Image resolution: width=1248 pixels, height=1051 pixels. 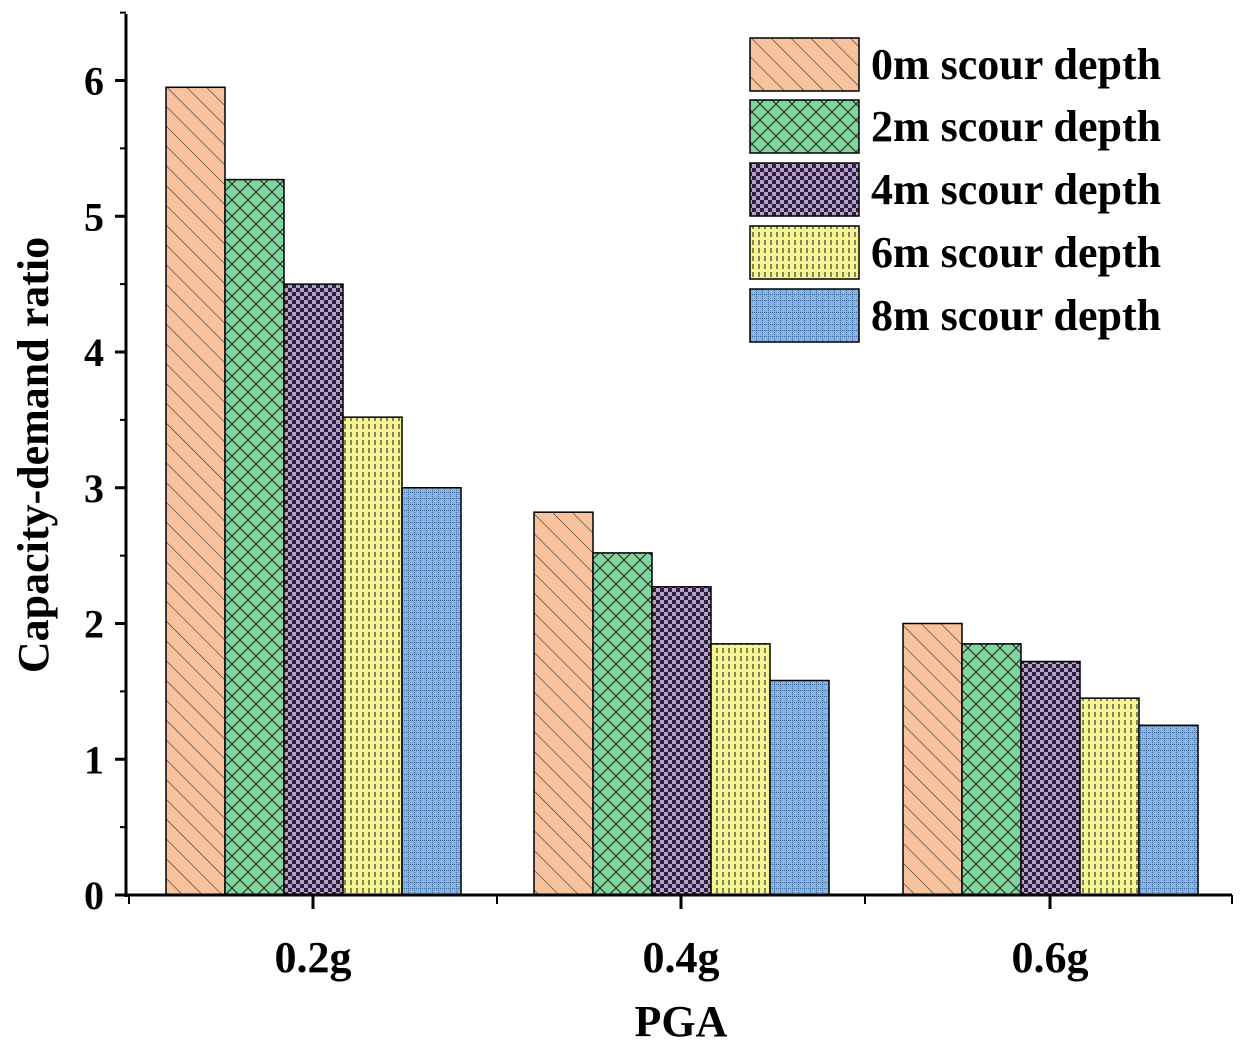 I want to click on y-tick-label: 4, so click(x=94, y=352).